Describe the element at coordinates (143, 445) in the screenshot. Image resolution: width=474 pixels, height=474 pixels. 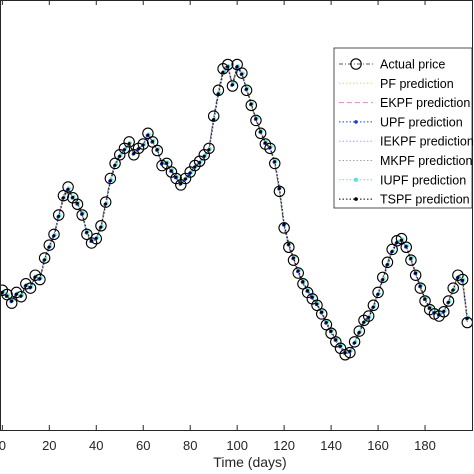
I see `x-tick-label: 60` at that location.